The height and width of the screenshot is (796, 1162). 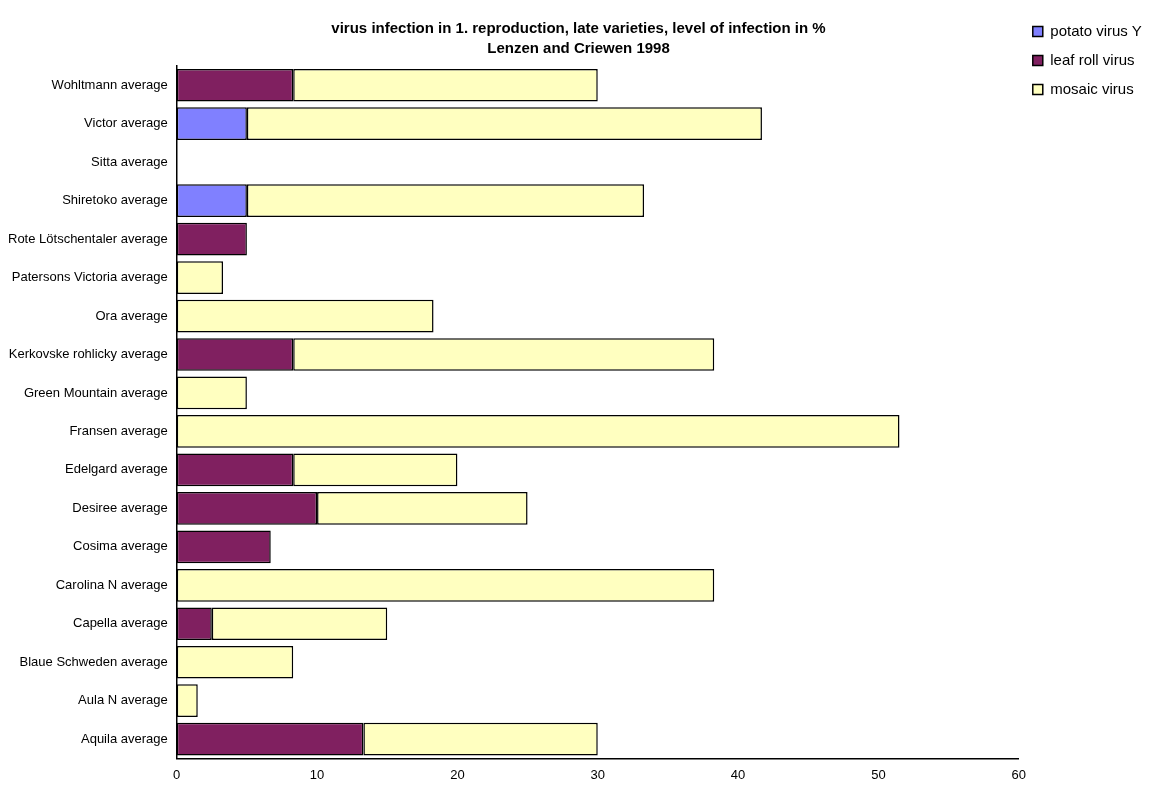 What do you see at coordinates (1019, 774) in the screenshot?
I see `x-tick-label: 60` at bounding box center [1019, 774].